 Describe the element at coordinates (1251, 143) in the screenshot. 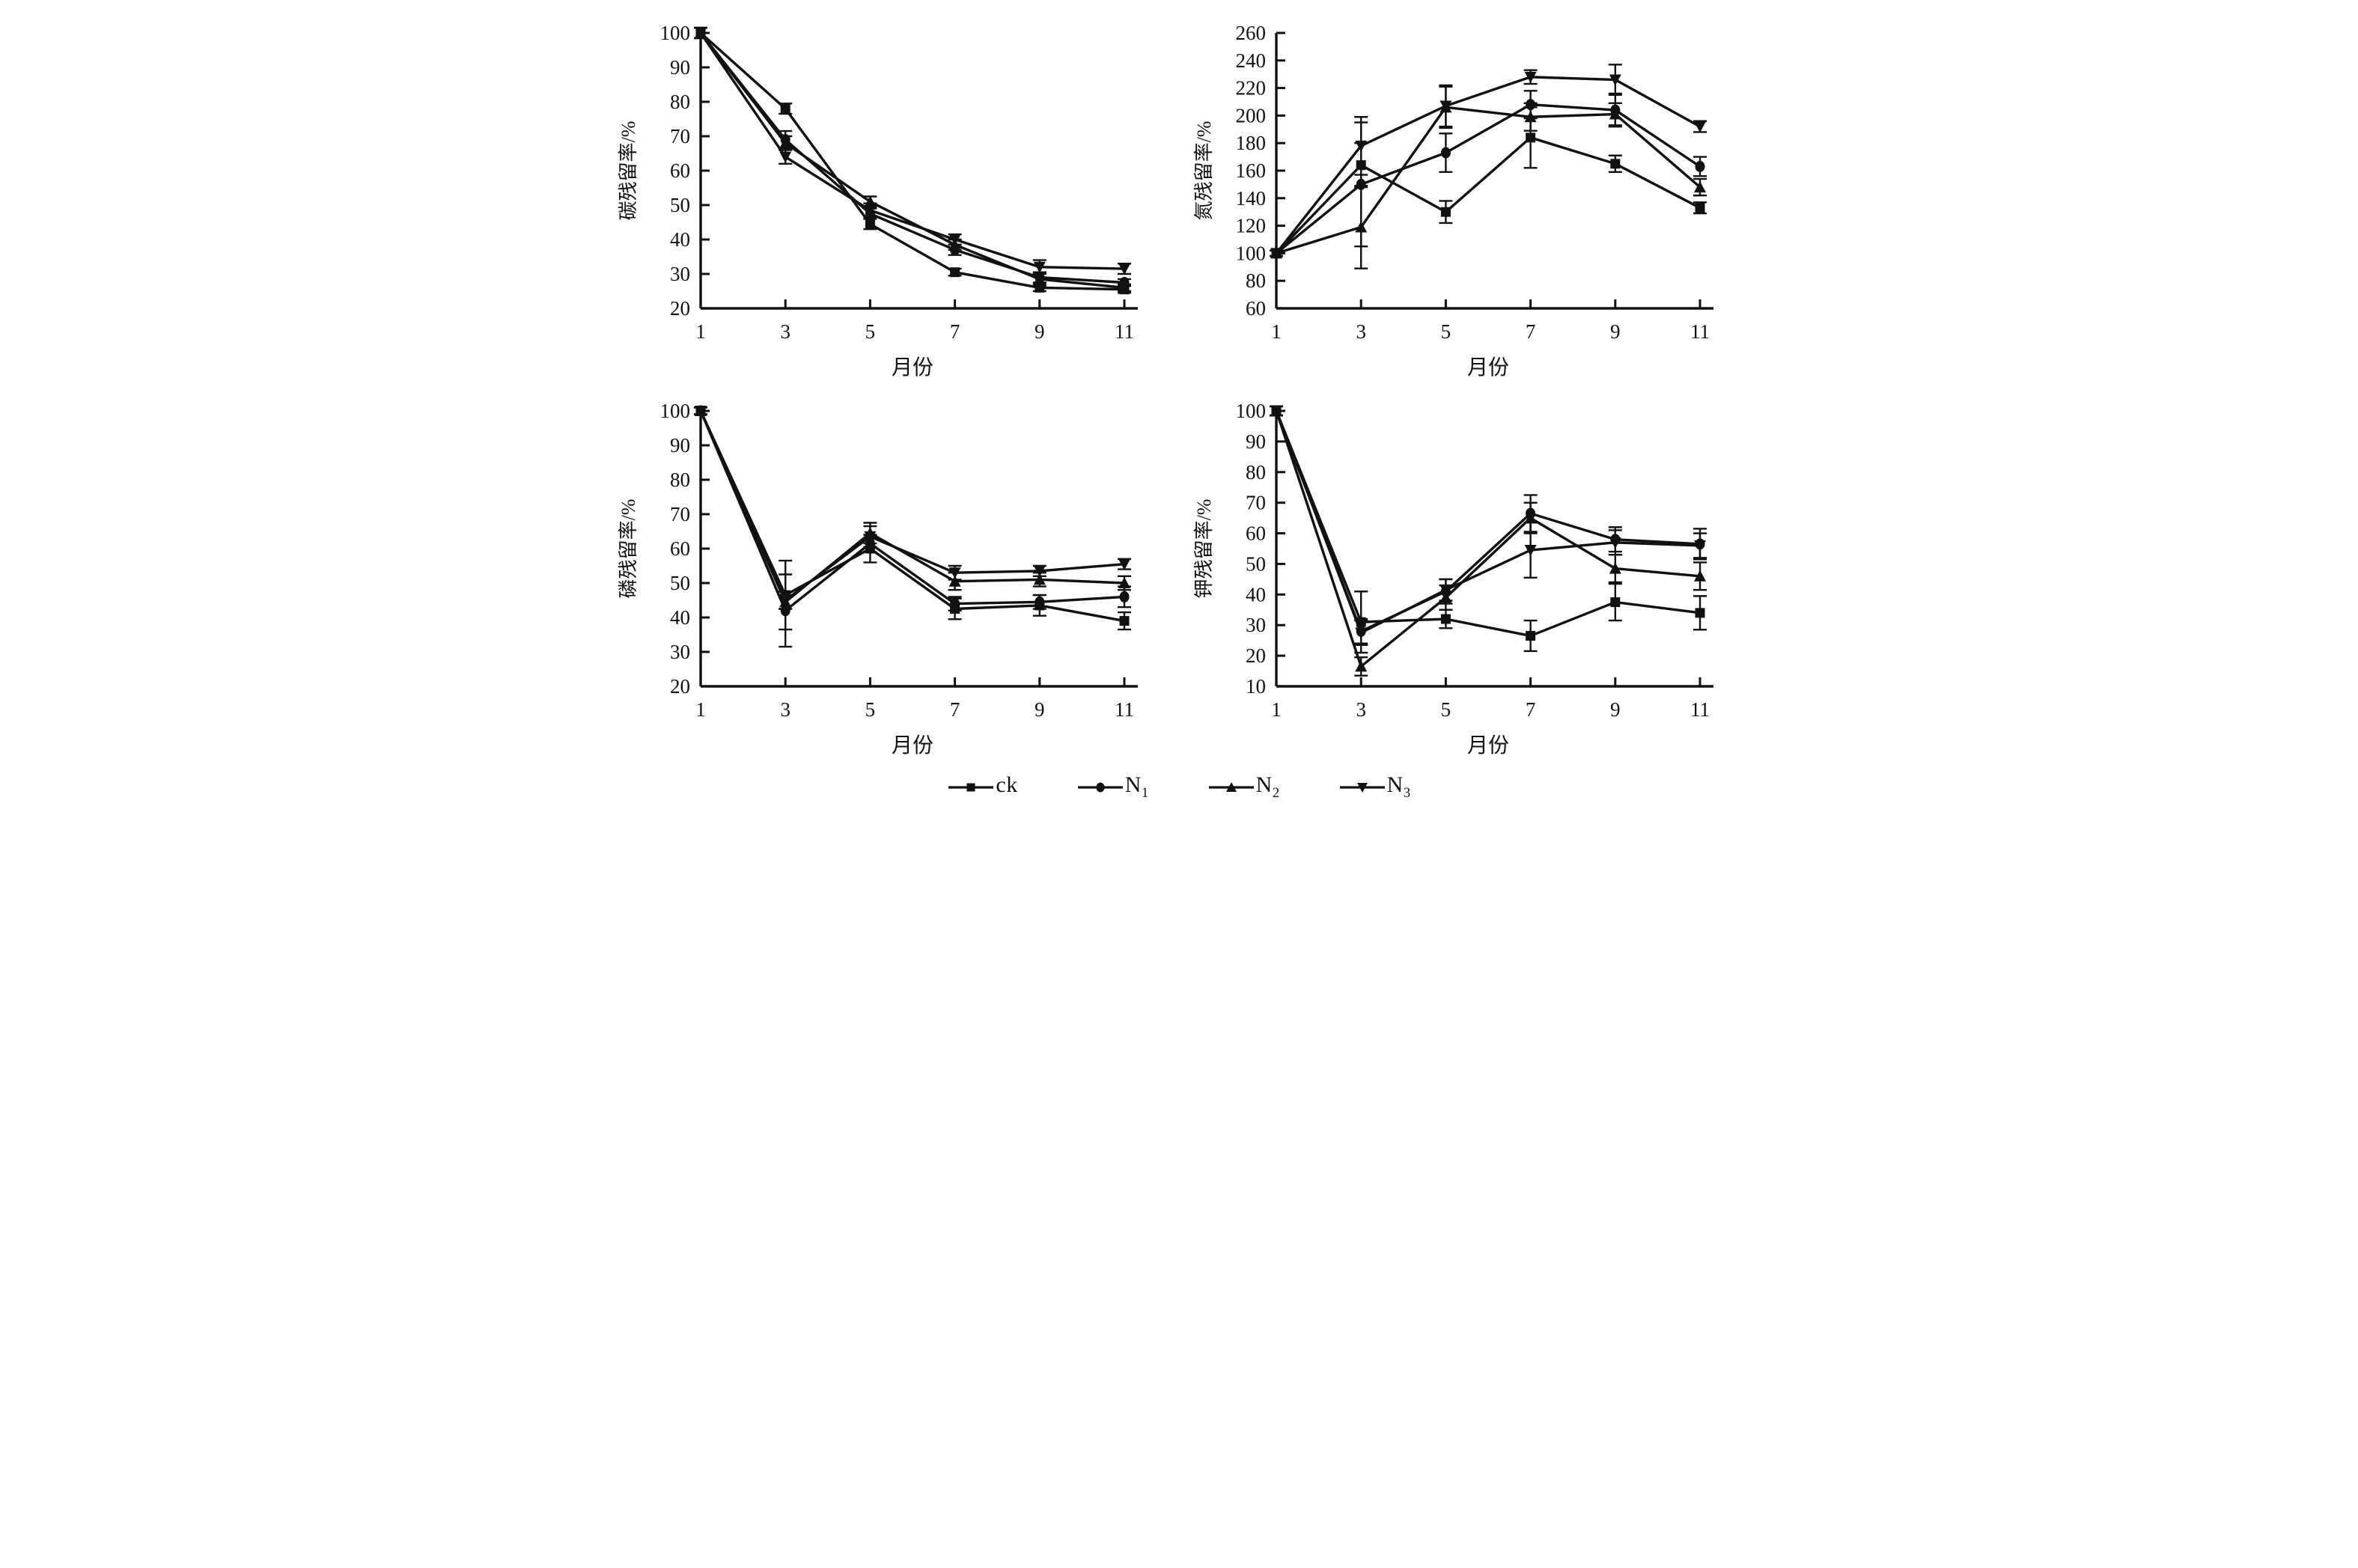

I see `y-tick-label: 180` at that location.